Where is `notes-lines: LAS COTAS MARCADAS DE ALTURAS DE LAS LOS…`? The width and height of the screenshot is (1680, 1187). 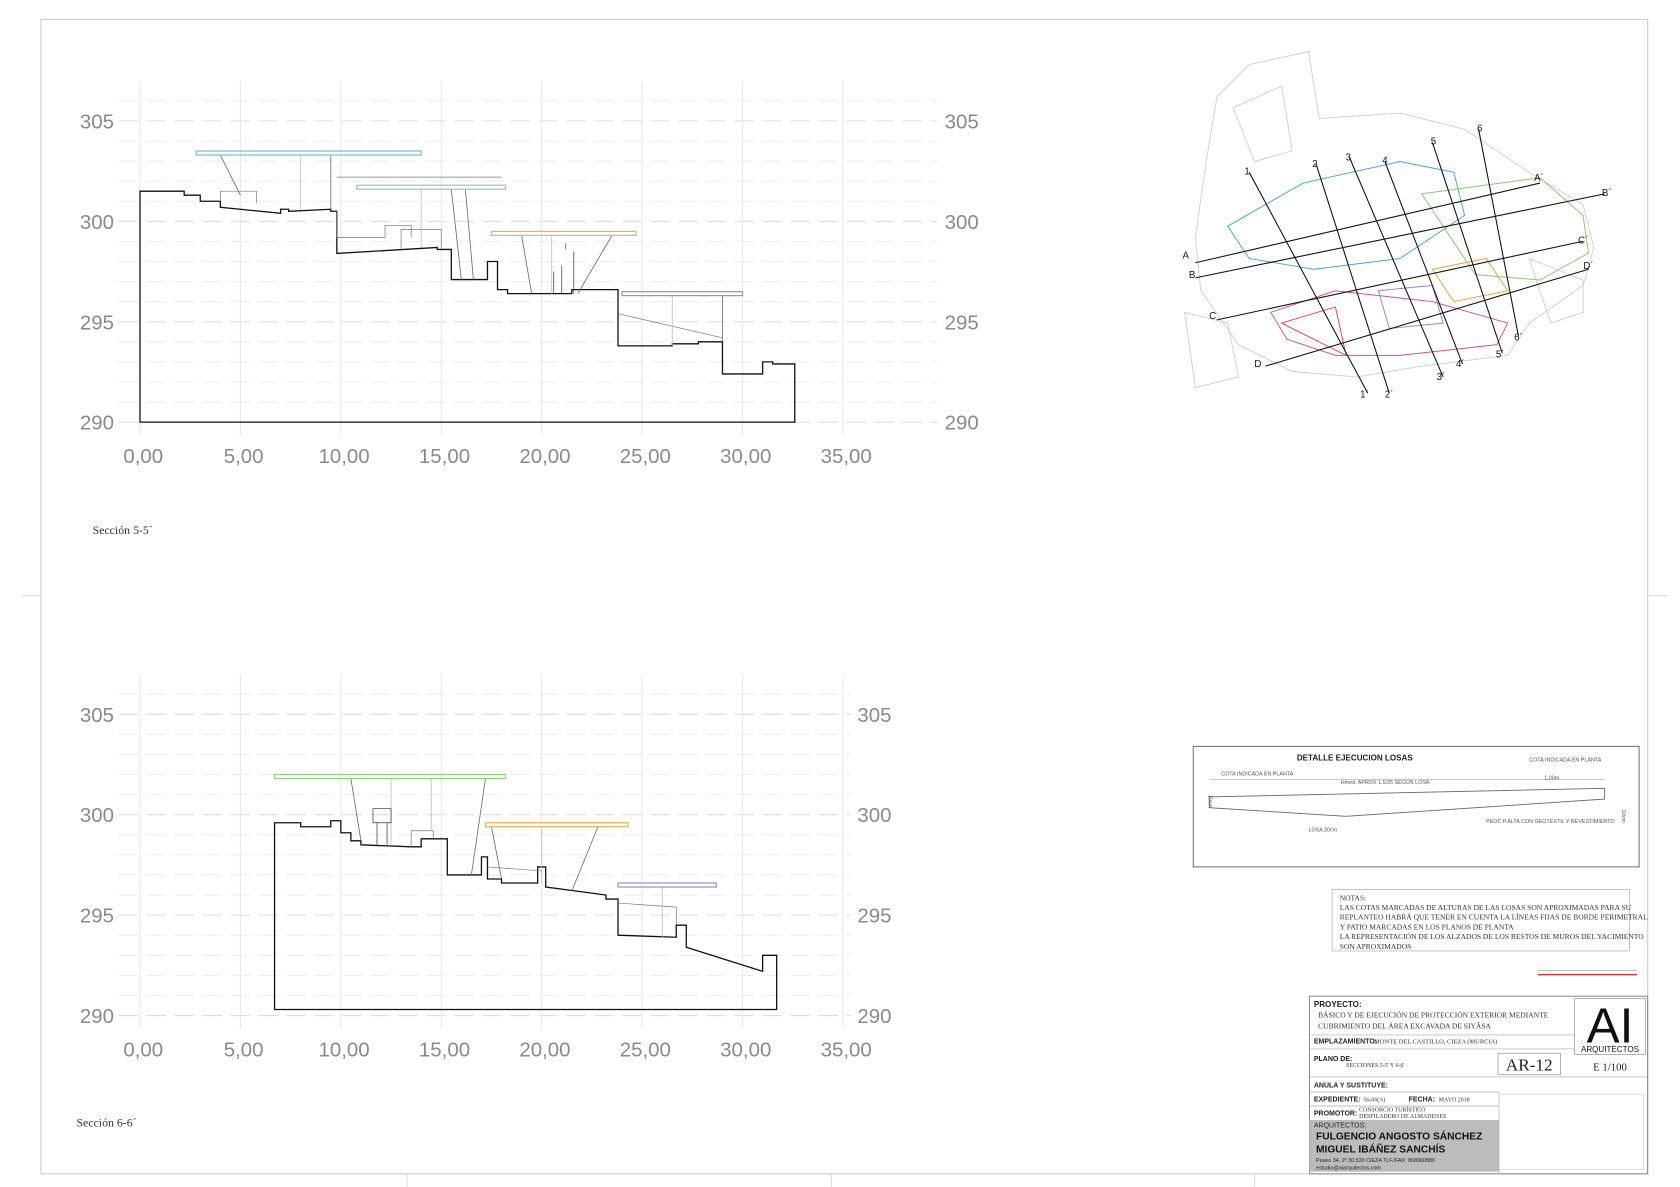 notes-lines: LAS COTAS MARCADAS DE ALTURAS DE LAS LOS… is located at coordinates (1494, 927).